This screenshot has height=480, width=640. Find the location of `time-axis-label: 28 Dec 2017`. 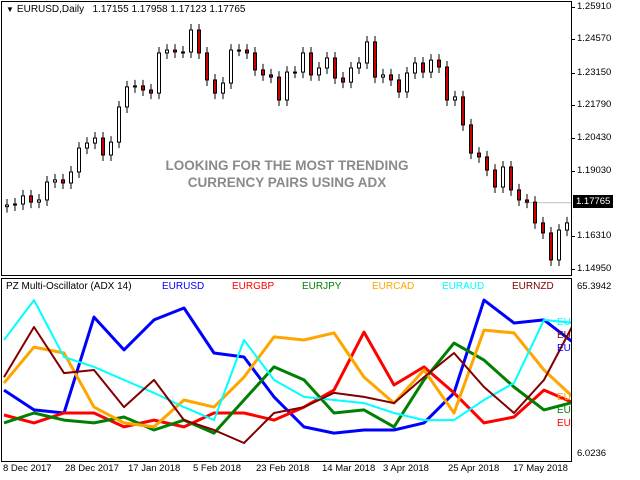

time-axis-label: 28 Dec 2017 is located at coordinates (92, 468).